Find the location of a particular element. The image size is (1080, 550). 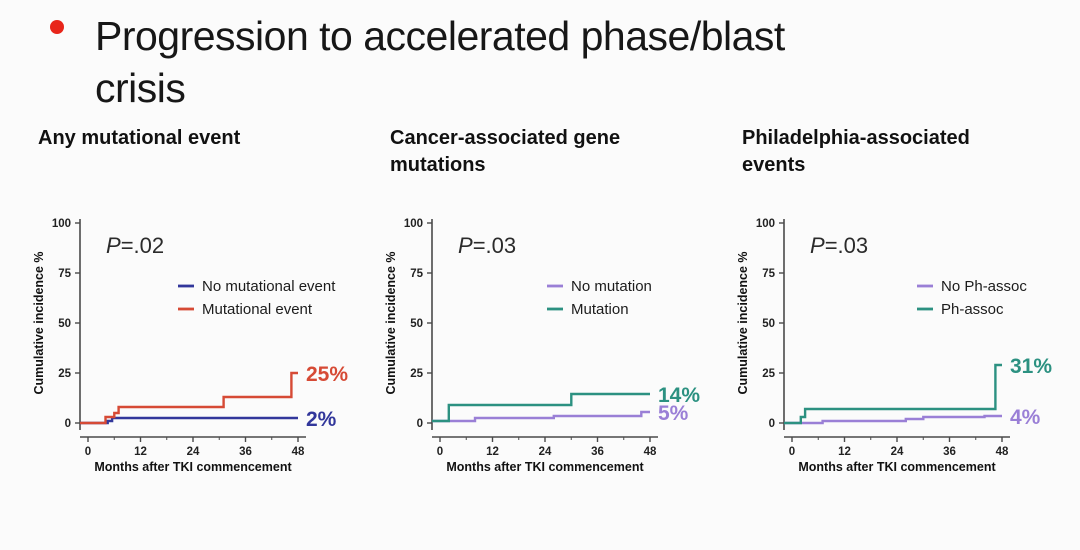

legend-label: Mutational event is located at coordinates (257, 309).